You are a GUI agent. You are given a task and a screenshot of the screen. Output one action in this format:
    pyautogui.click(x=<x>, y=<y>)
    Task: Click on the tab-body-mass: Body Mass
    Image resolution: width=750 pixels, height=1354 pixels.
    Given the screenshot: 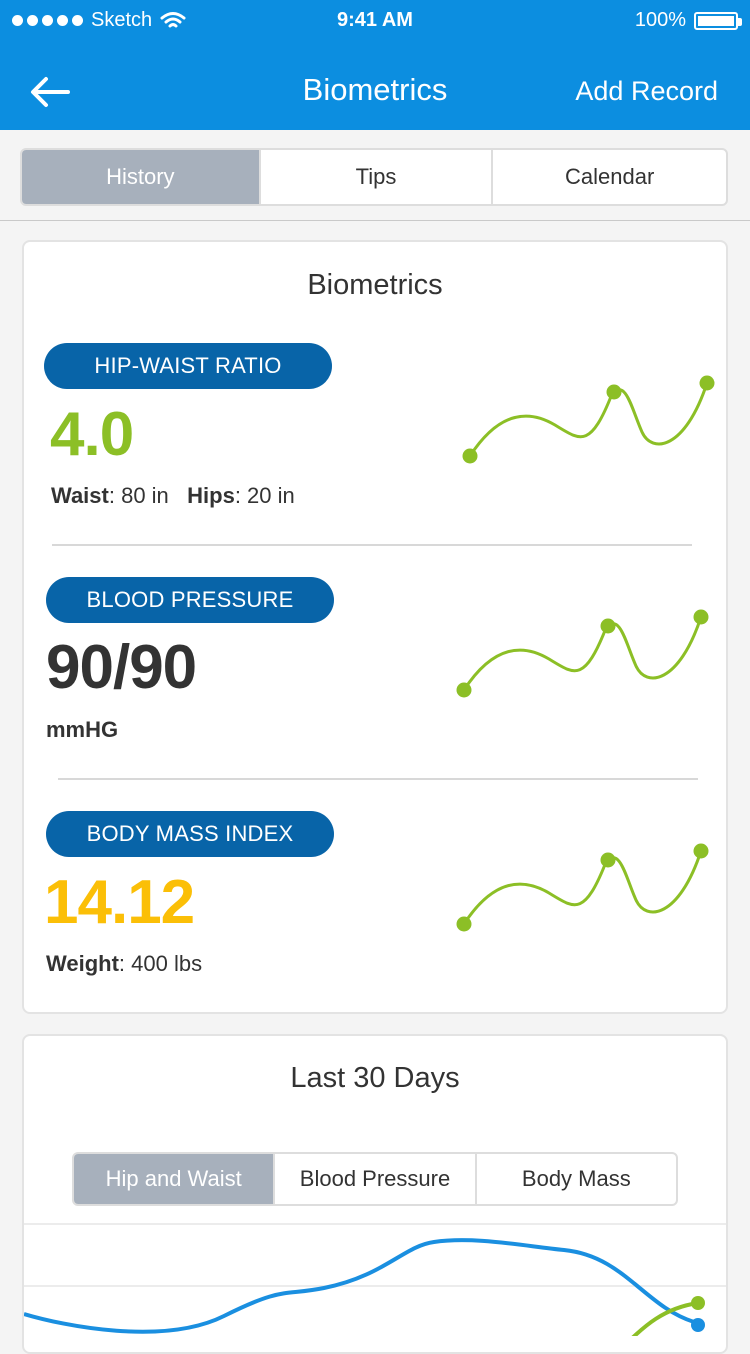 What is the action you would take?
    pyautogui.click(x=576, y=1178)
    